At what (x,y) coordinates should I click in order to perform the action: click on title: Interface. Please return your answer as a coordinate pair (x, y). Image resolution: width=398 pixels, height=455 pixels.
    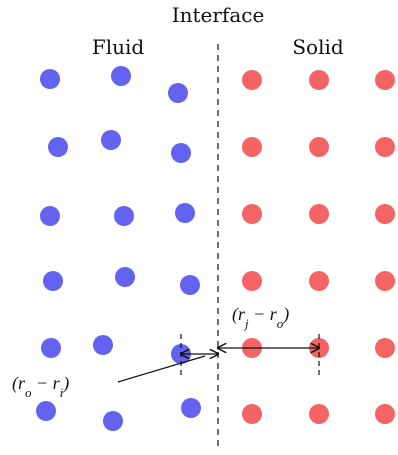
    Looking at the image, I should click on (218, 15).